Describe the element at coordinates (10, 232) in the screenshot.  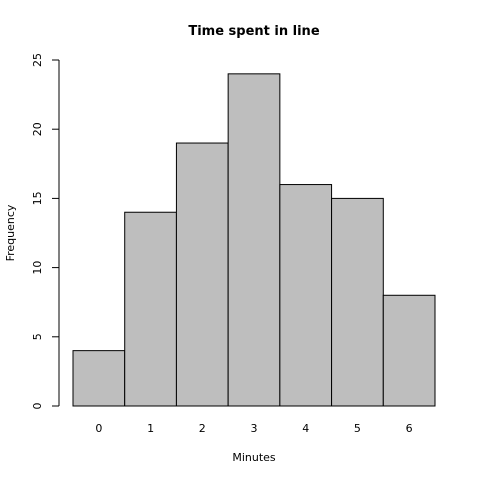
I see `y-axis-label: Frequency` at that location.